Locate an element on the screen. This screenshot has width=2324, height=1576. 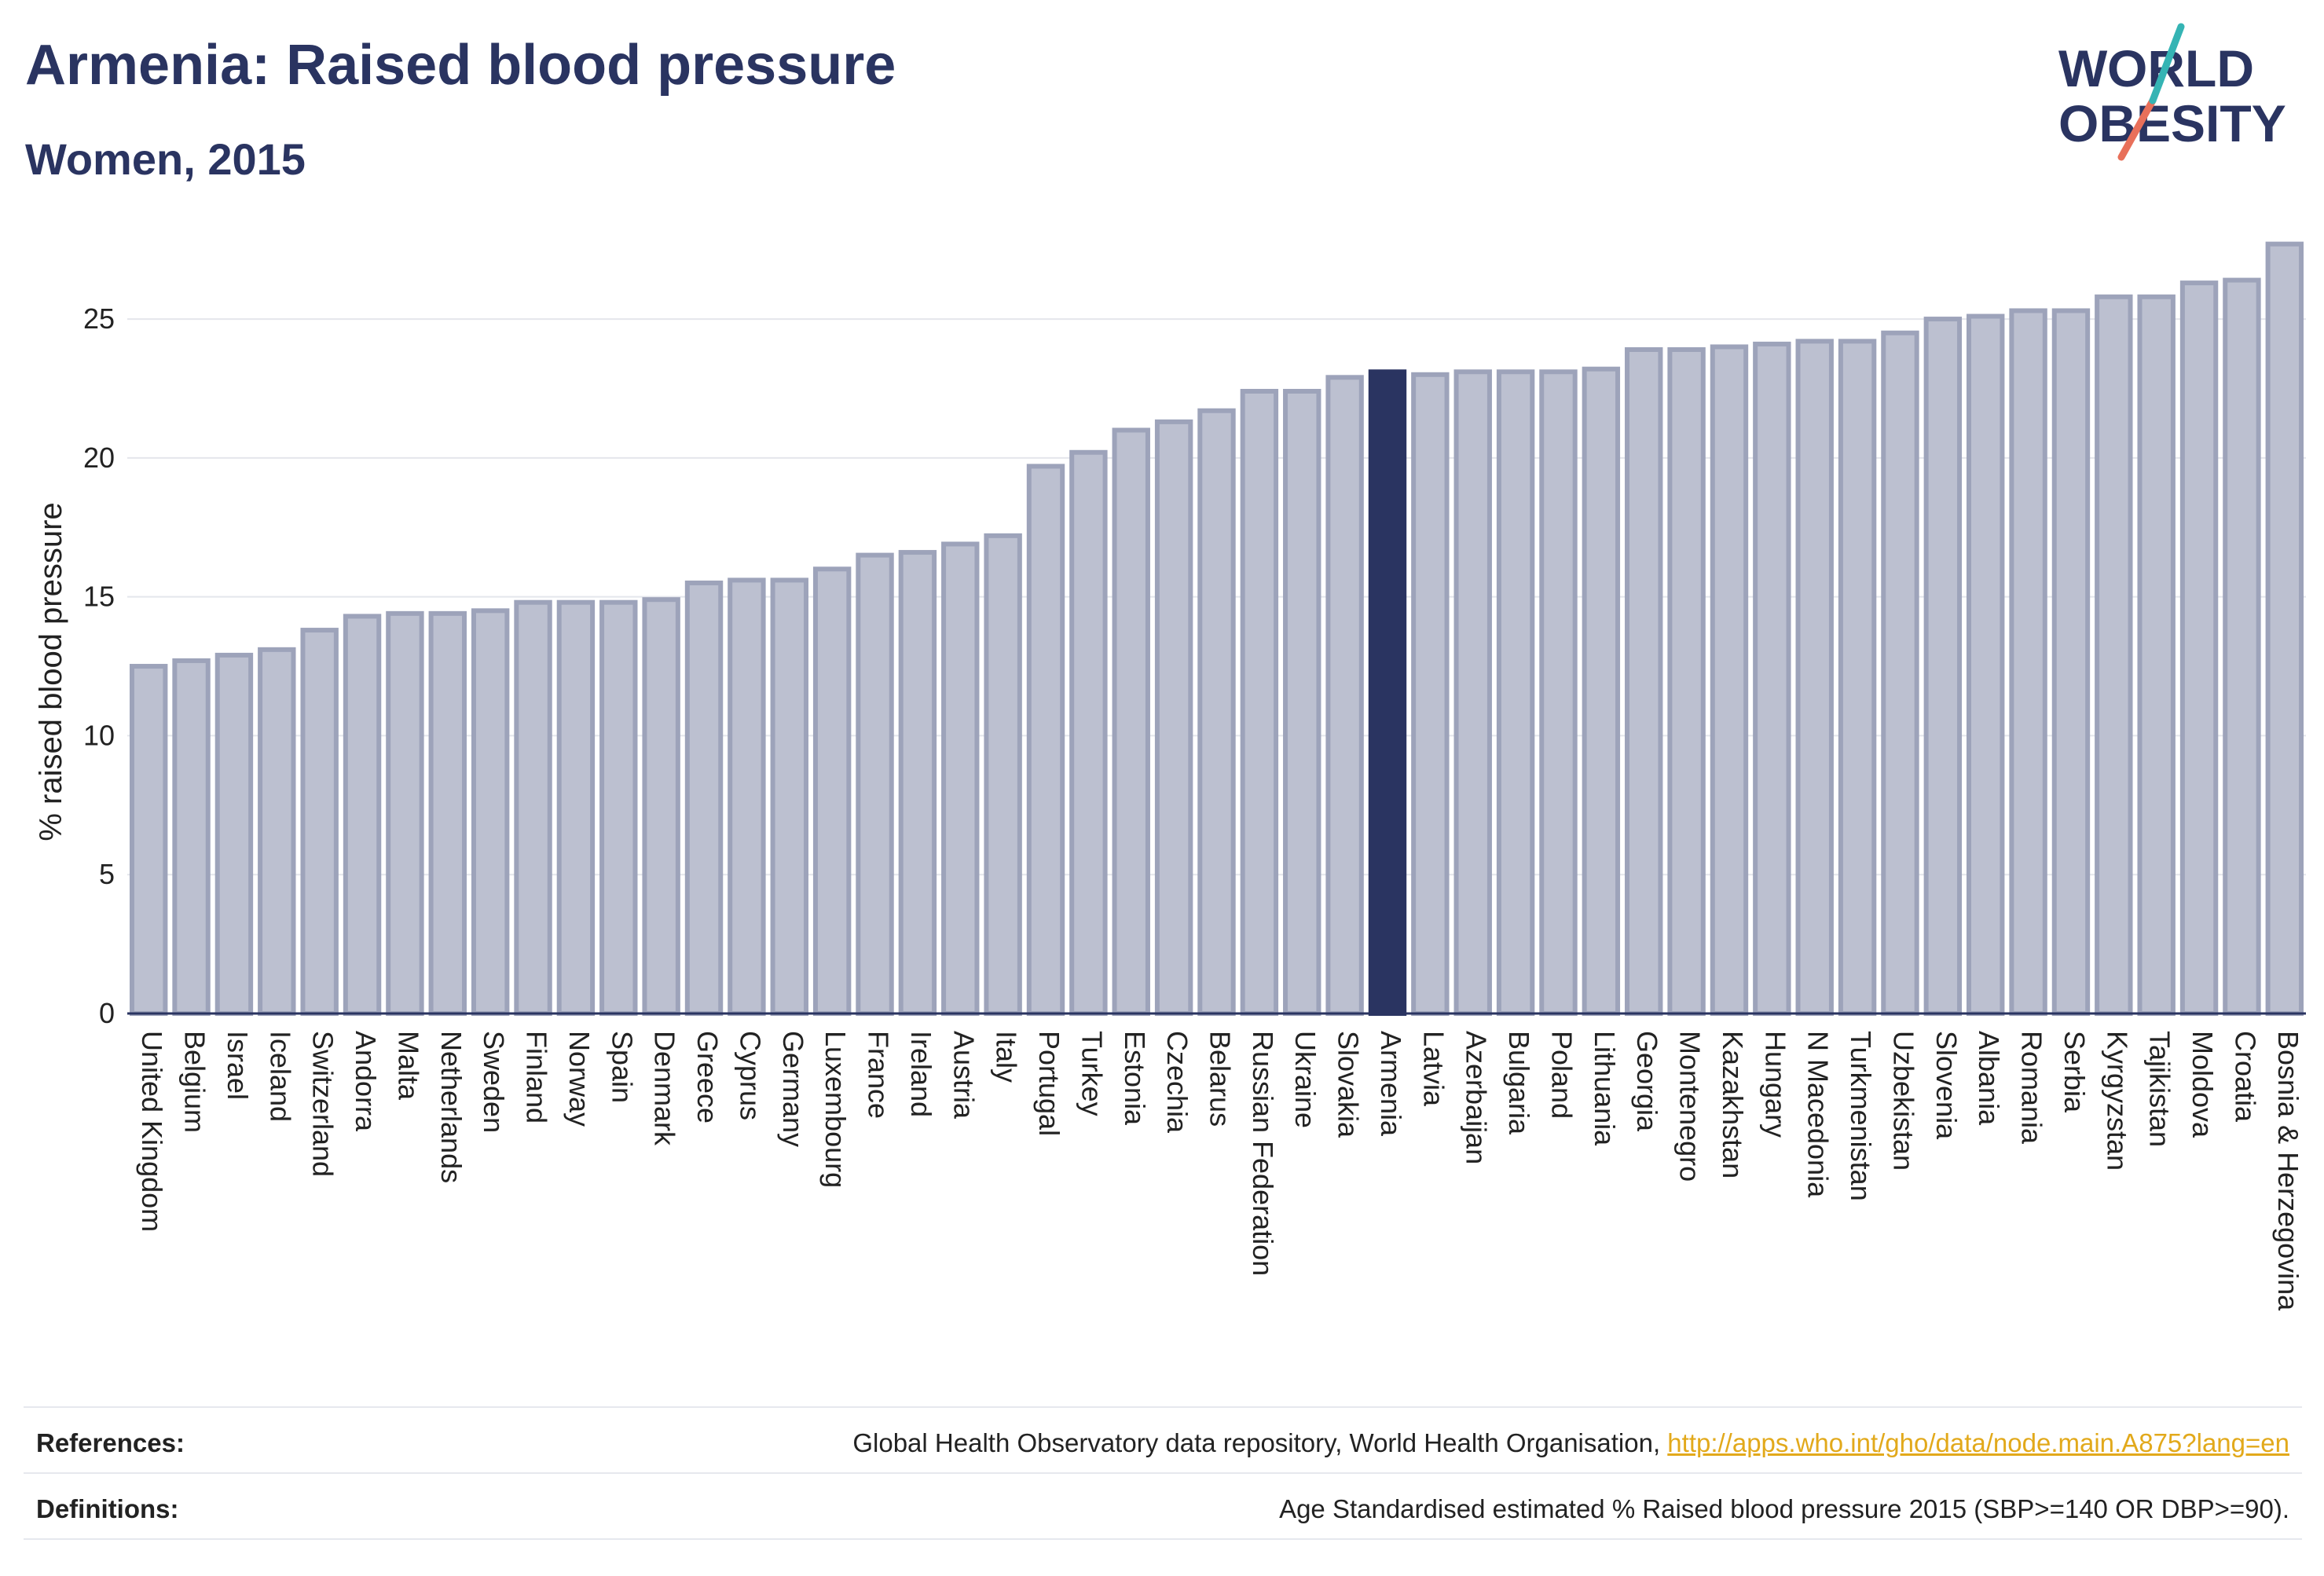
x-tick-label: United Kingdom is located at coordinates (152, 1131).